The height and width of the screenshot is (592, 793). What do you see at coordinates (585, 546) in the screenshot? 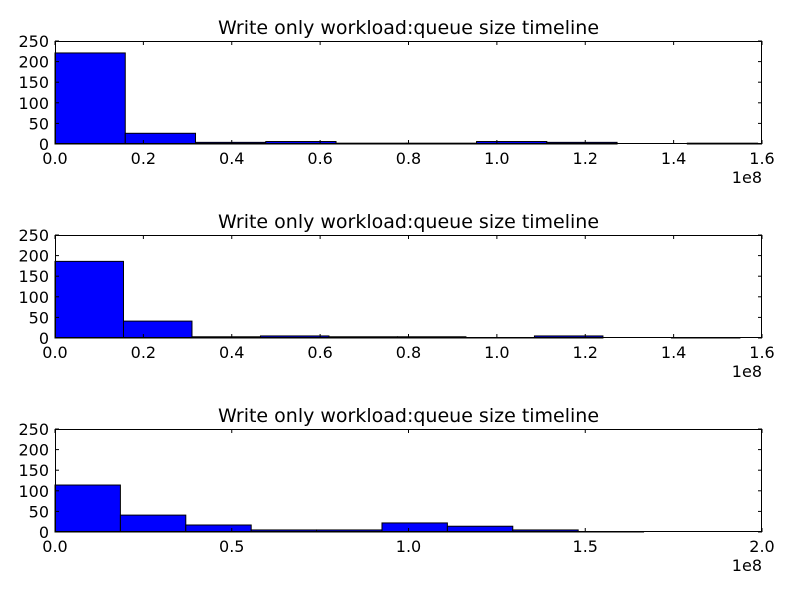
I see `x-tick-label: 1.5` at bounding box center [585, 546].